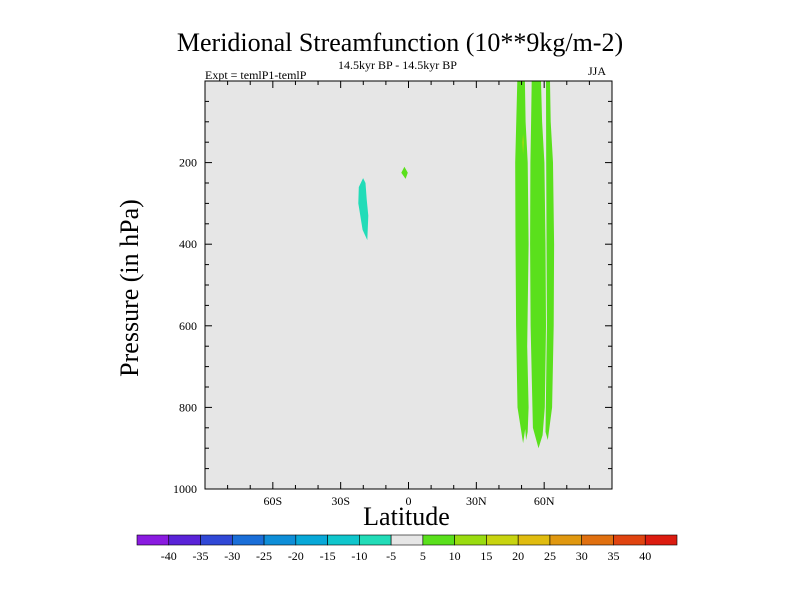 Image resolution: width=800 pixels, height=600 pixels. I want to click on y-tick-label: 1000, so click(185, 489).